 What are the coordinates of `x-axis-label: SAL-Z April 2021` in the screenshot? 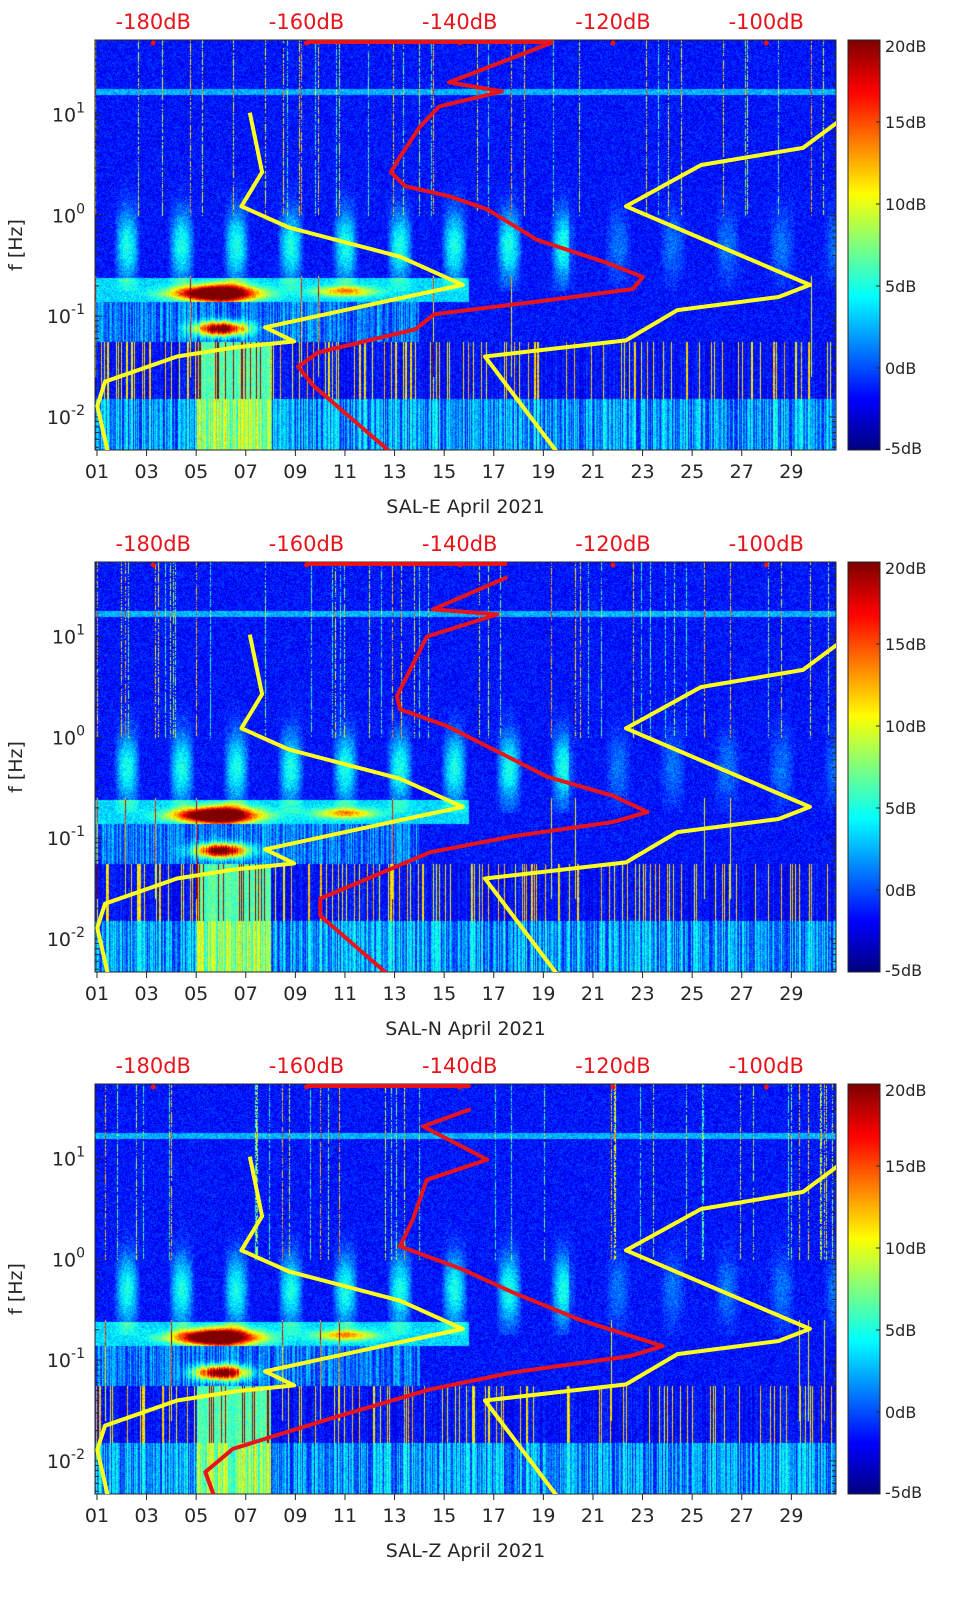 It's located at (465, 1551).